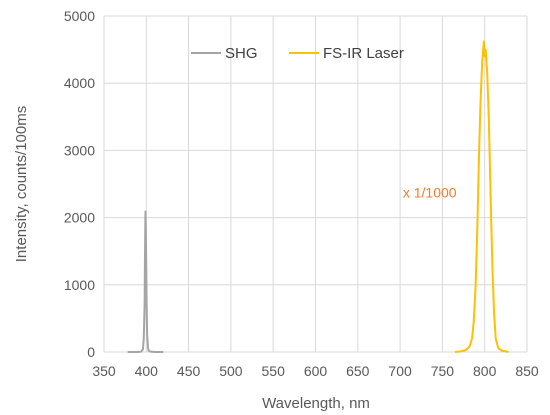 This screenshot has width=550, height=415. I want to click on y-tick-labels: 0 1000 2000 3000 4000 5000, so click(79, 184).